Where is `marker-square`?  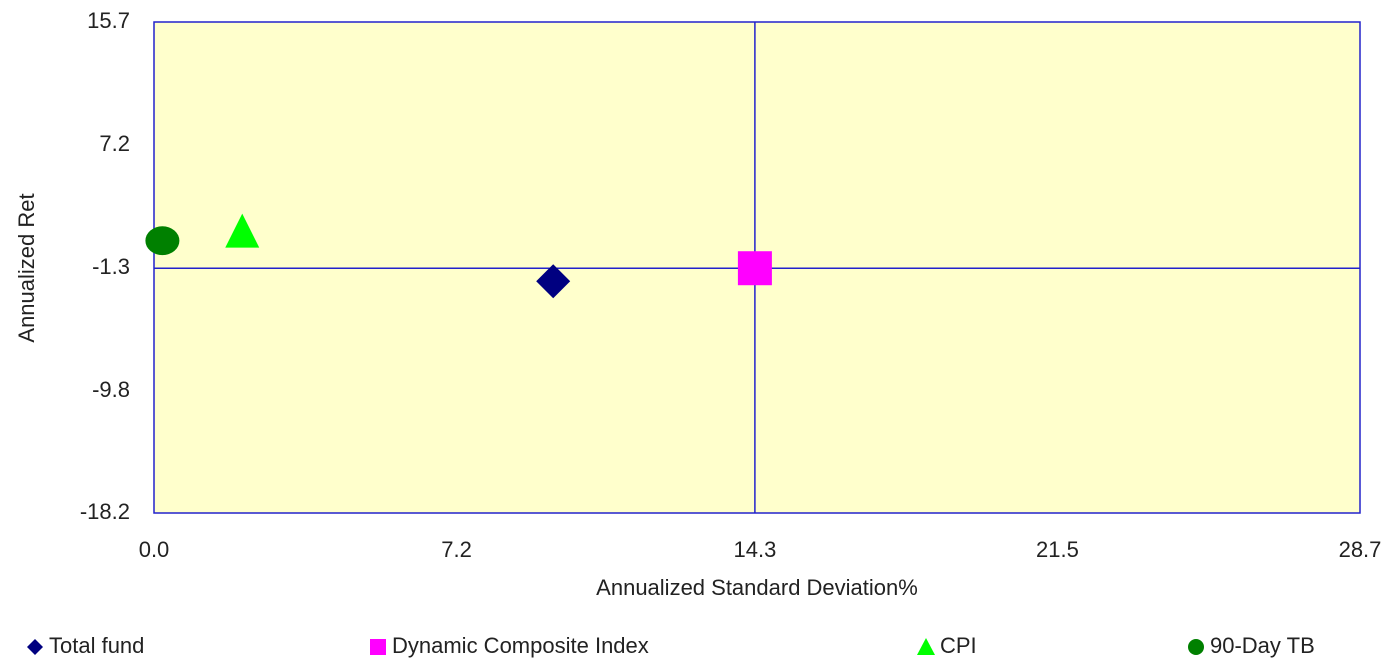
marker-square is located at coordinates (754, 268).